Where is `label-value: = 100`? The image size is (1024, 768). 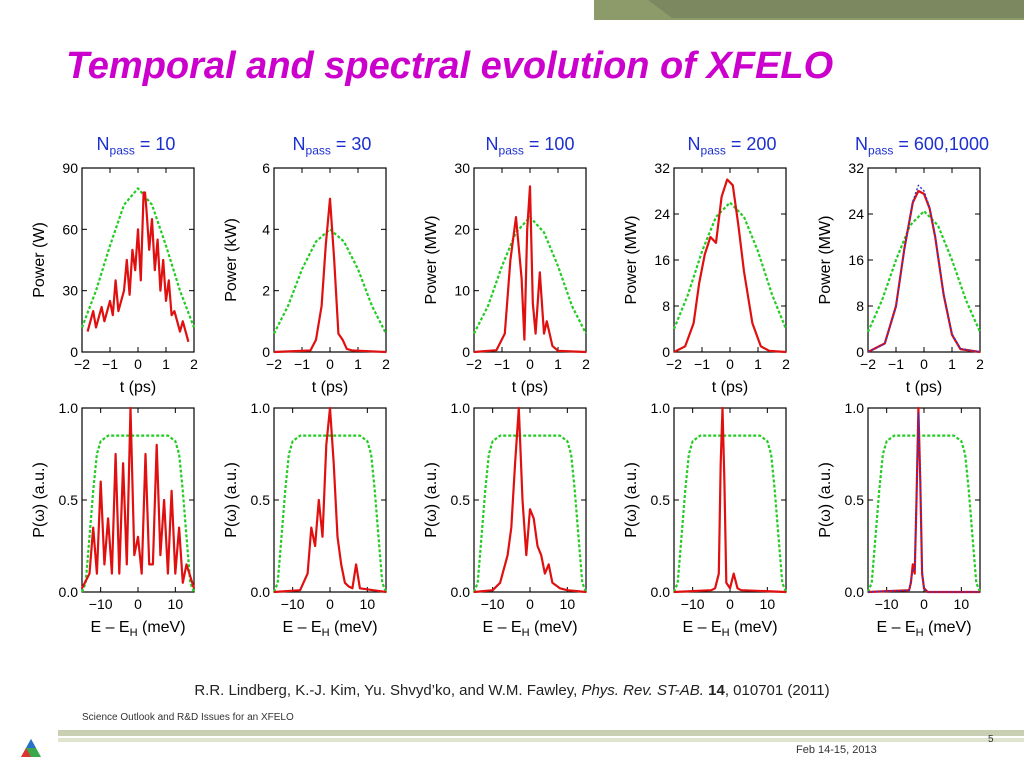 label-value: = 100 is located at coordinates (549, 144).